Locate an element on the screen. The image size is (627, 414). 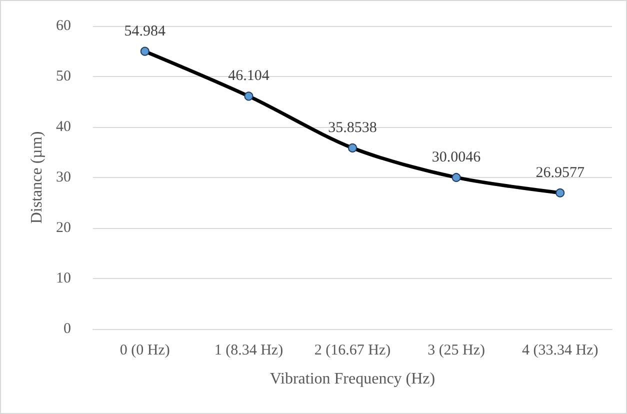
x-tick-label: 4 (33.34 Hz) is located at coordinates (560, 350).